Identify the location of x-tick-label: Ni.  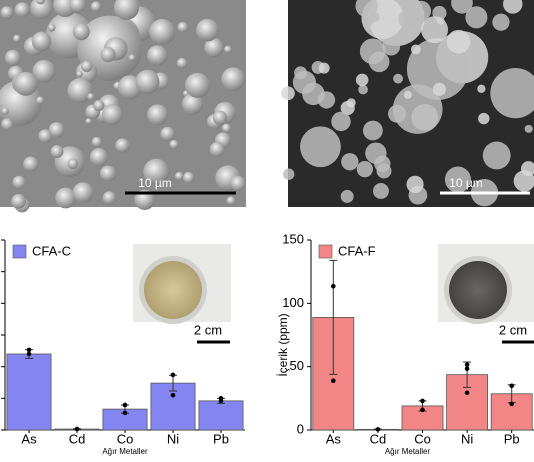
(467, 438).